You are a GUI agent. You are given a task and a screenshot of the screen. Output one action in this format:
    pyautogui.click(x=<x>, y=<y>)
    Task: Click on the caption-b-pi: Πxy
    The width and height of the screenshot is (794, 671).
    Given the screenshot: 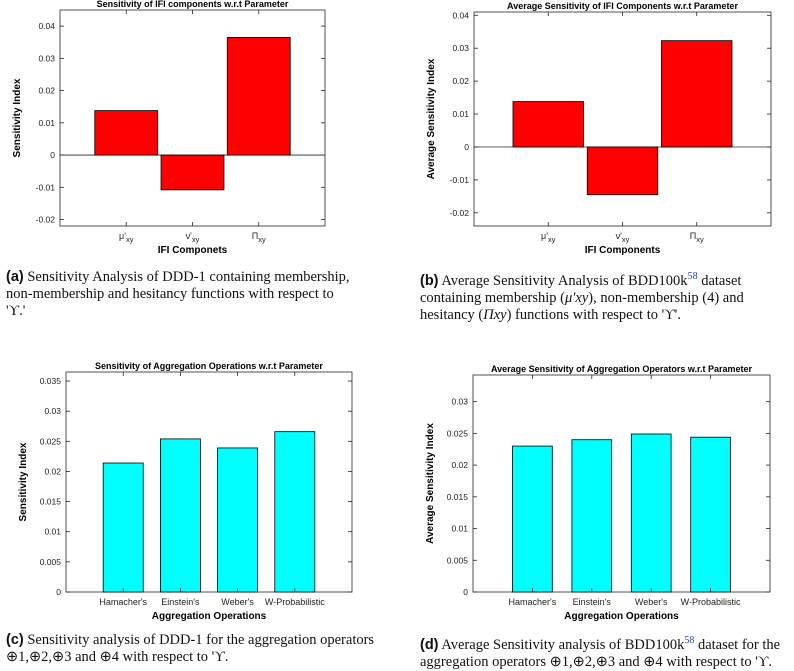 What is the action you would take?
    pyautogui.click(x=495, y=314)
    